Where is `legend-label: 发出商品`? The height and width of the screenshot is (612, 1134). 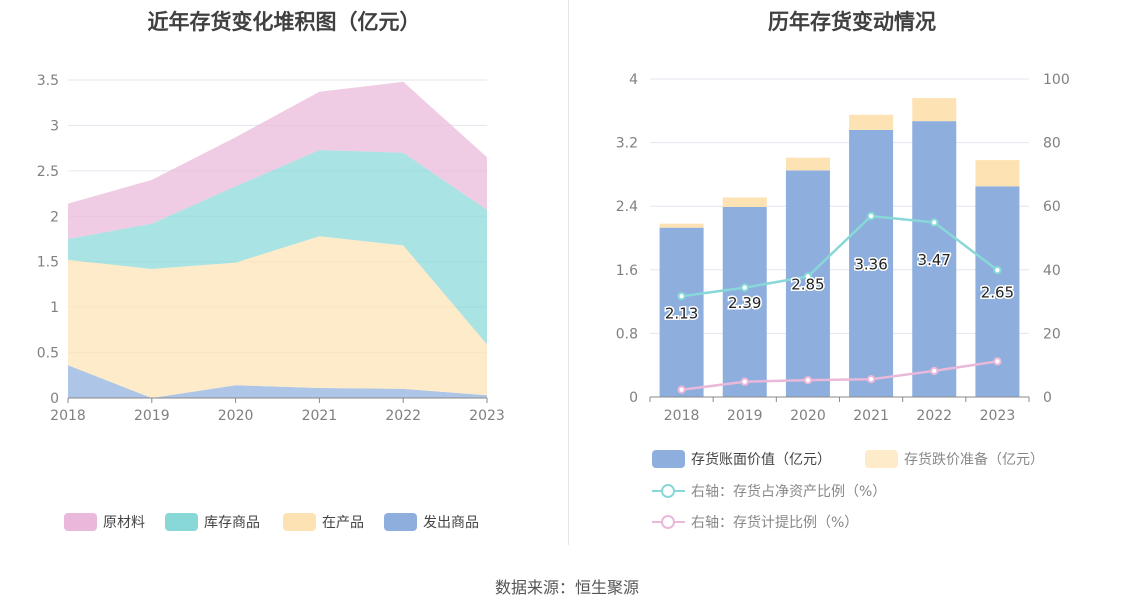
legend-label: 发出商品 is located at coordinates (451, 523).